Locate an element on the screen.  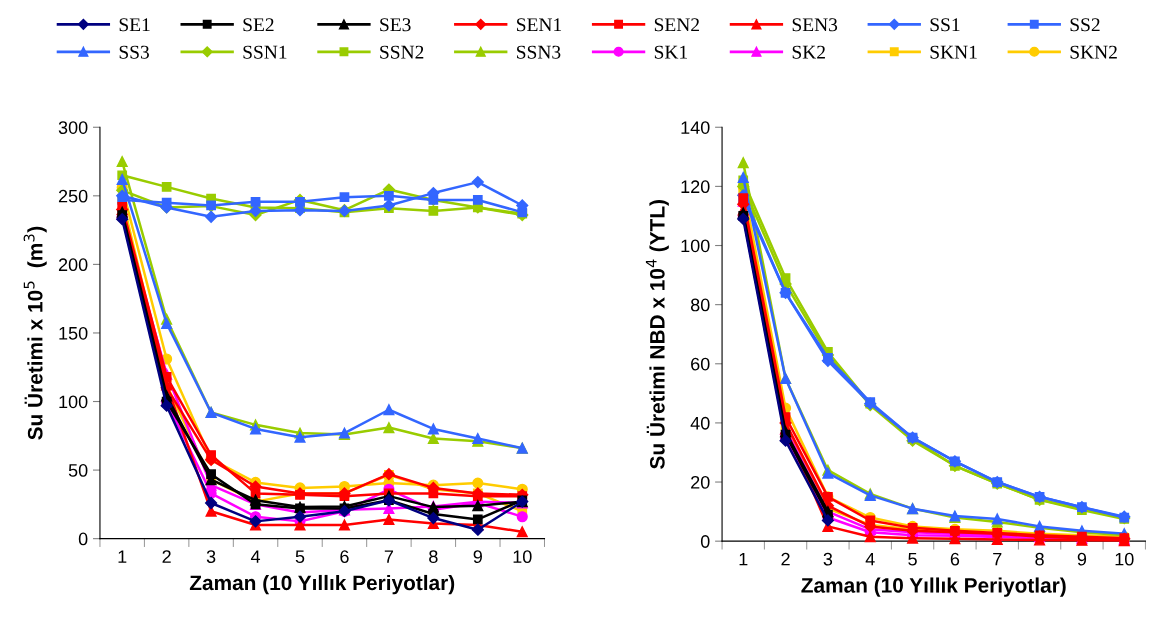
legend-label: SE3 is located at coordinates (395, 25).